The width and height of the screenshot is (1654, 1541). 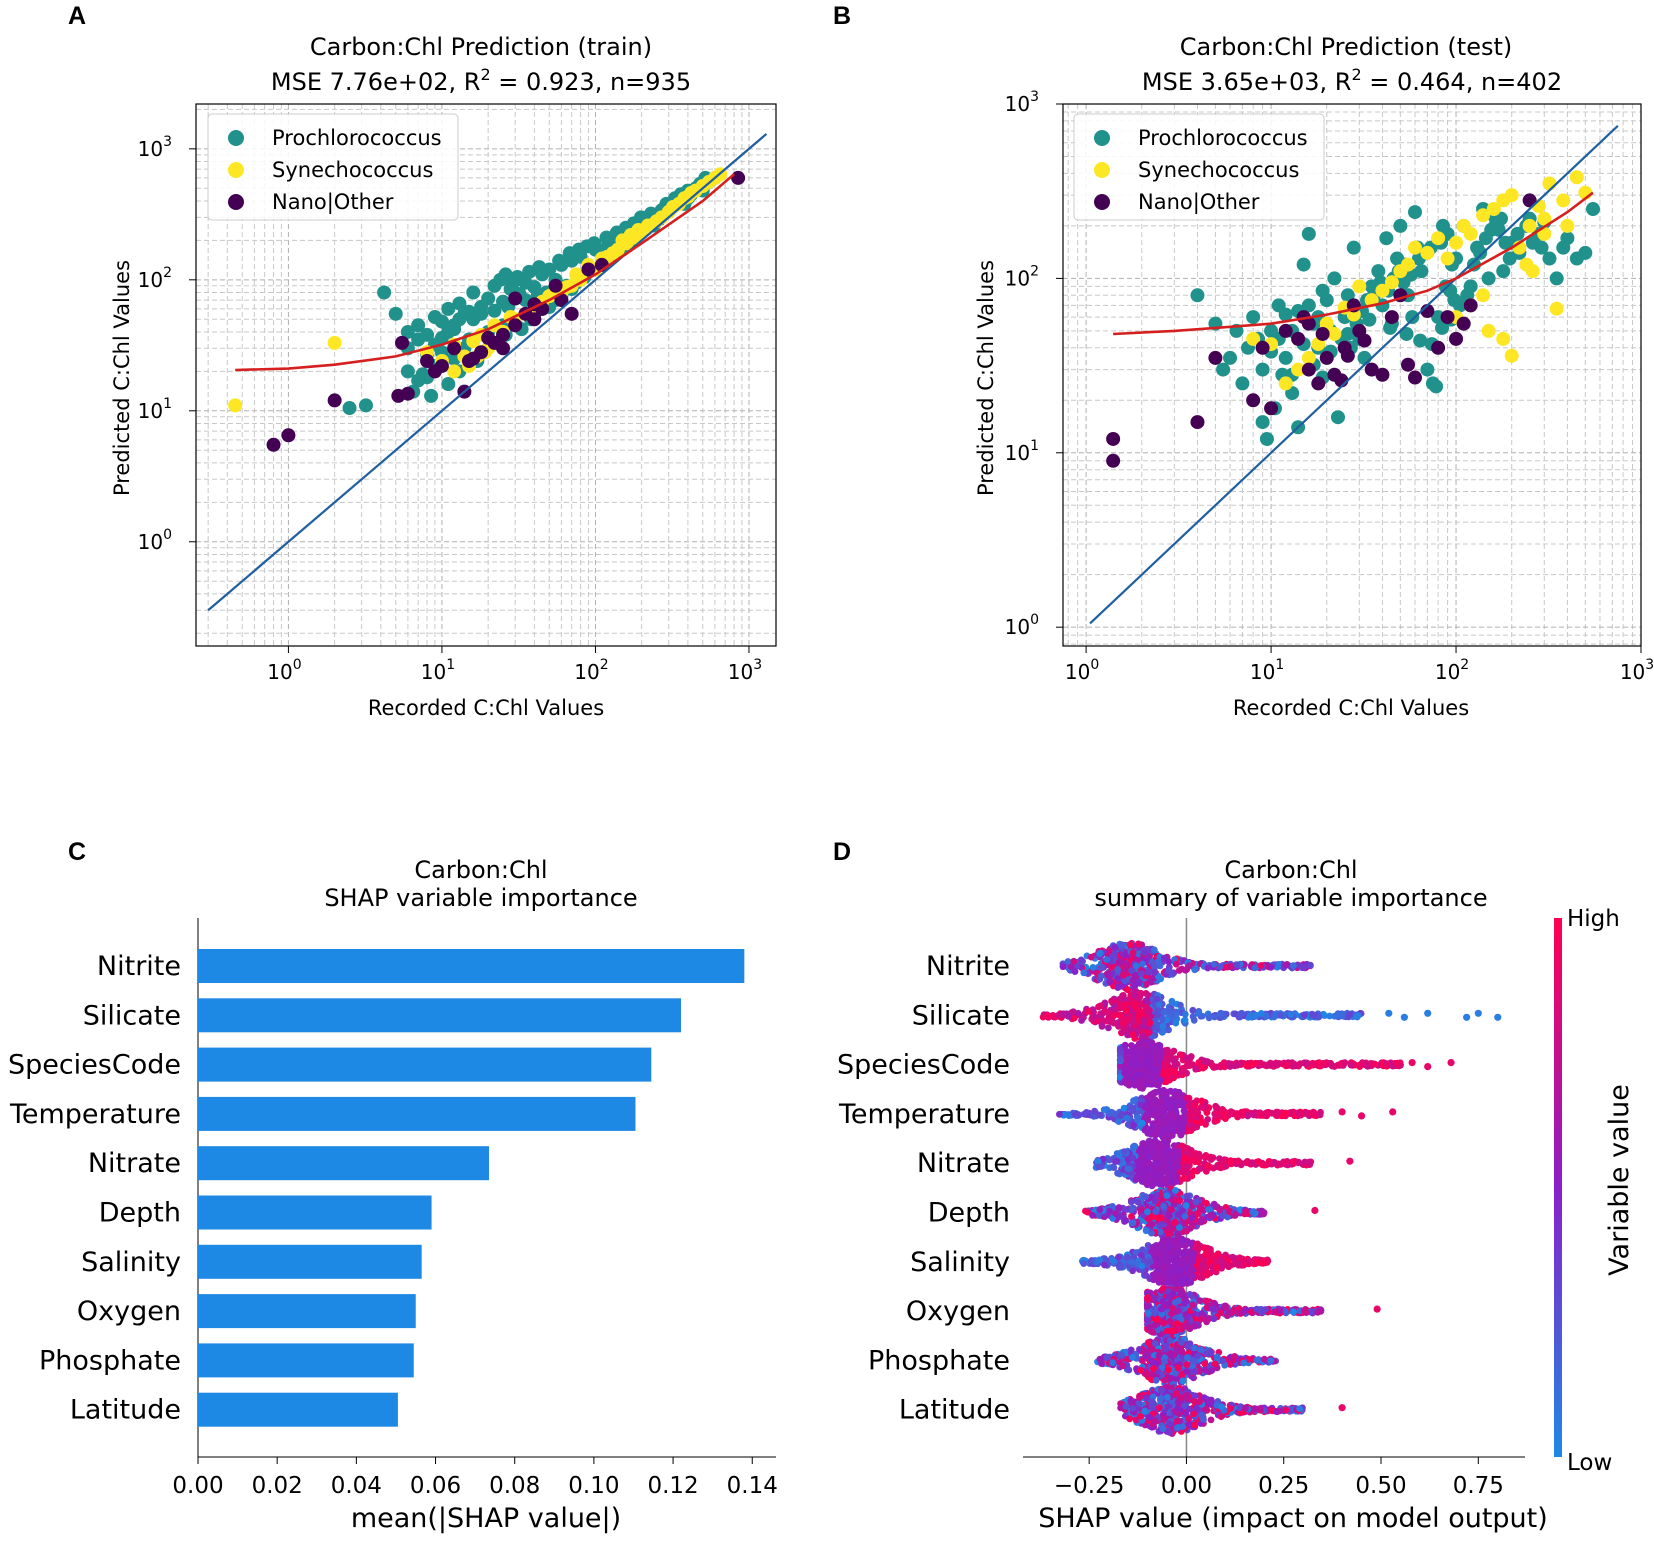 What do you see at coordinates (1034, 271) in the screenshot?
I see `tick-exp: 2` at bounding box center [1034, 271].